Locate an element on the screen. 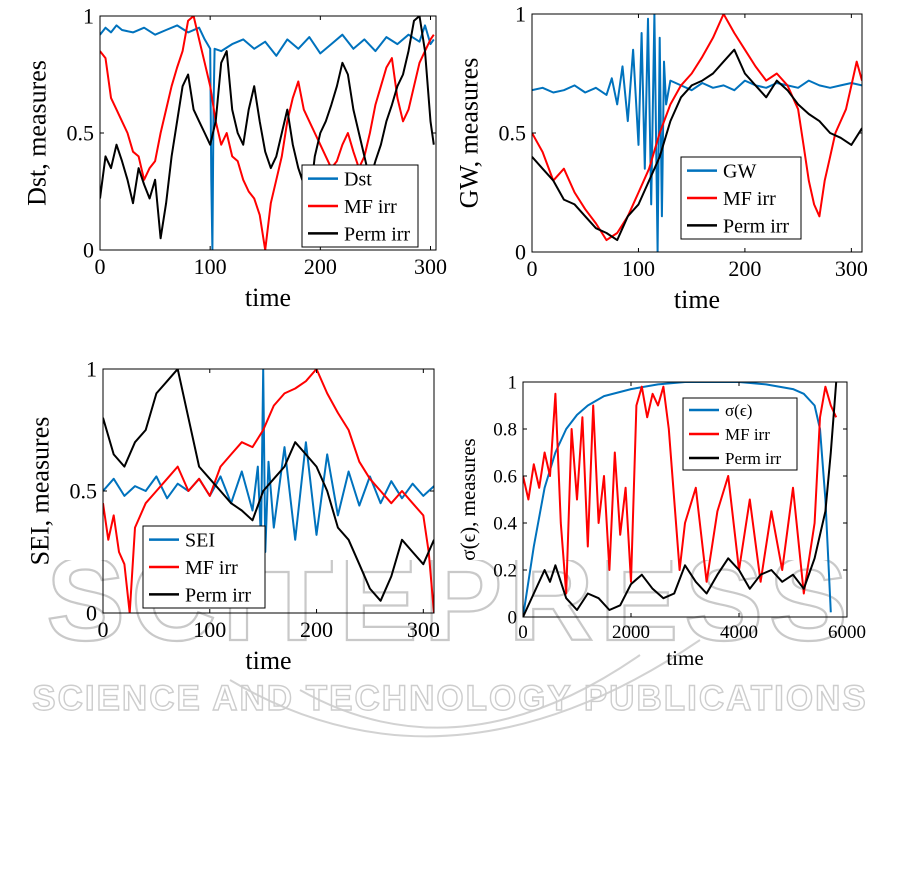 The image size is (901, 884). y-tick-label: 0.2 is located at coordinates (505, 571).